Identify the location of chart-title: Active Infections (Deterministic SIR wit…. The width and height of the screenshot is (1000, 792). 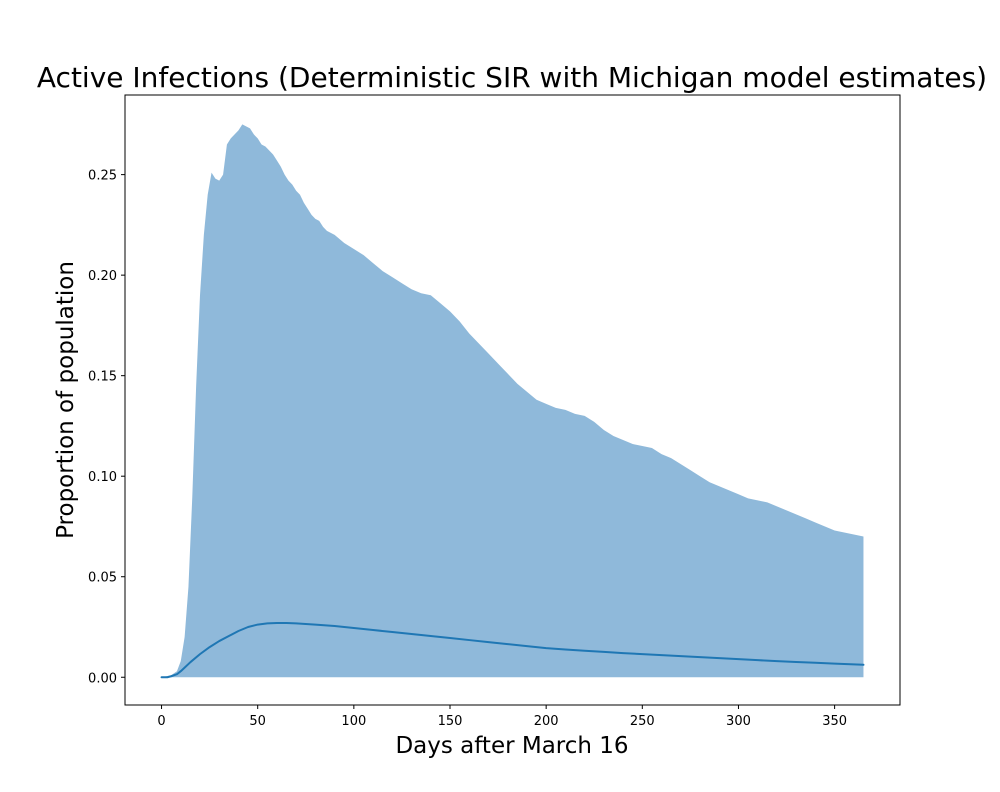
(512, 77).